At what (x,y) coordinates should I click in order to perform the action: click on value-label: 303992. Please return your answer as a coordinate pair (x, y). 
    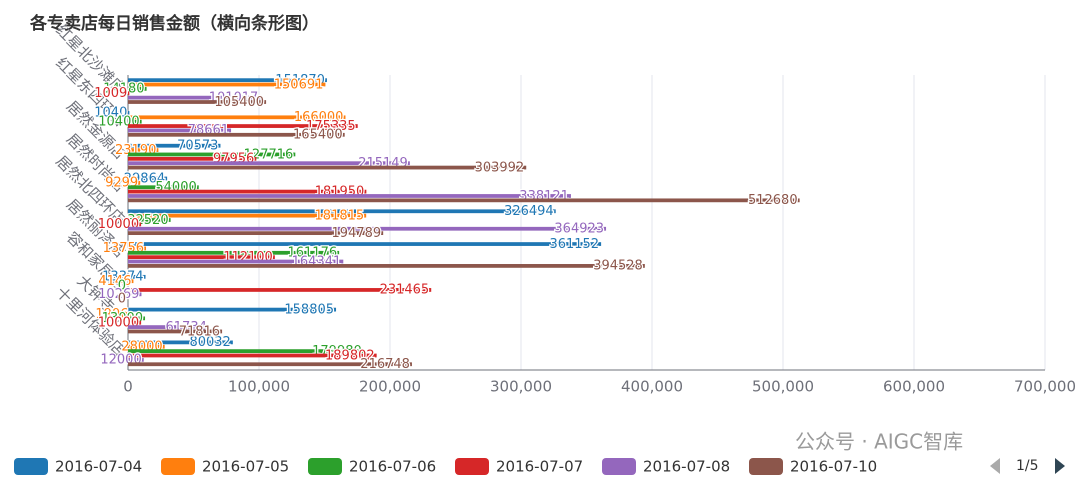
    Looking at the image, I should click on (500, 167).